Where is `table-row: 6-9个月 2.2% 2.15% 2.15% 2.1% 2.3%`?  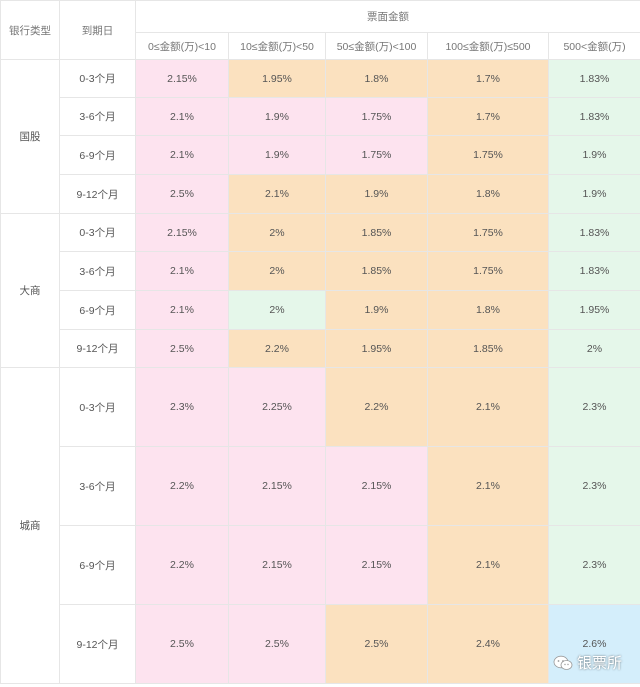
table-row: 6-9个月 2.2% 2.15% 2.15% 2.1% 2.3% is located at coordinates (320, 565).